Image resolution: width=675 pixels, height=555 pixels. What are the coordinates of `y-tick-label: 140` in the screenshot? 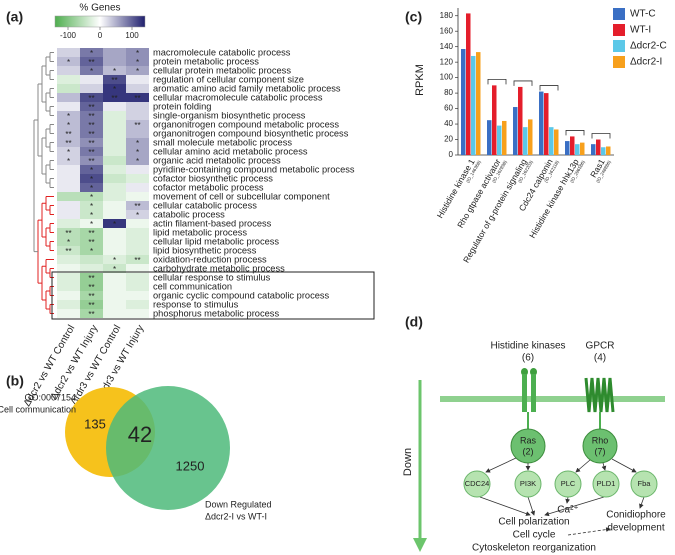 It's located at (447, 46).